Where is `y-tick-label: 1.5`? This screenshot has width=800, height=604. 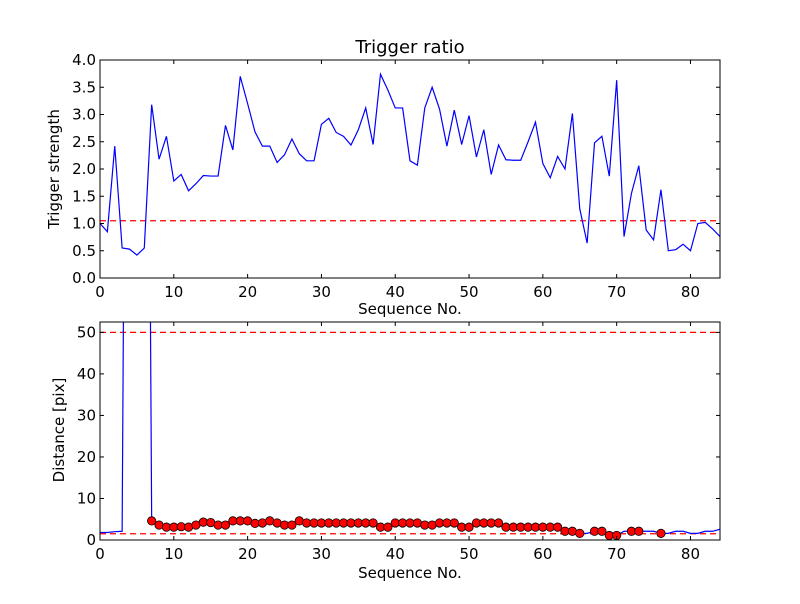 y-tick-label: 1.5 is located at coordinates (84, 196).